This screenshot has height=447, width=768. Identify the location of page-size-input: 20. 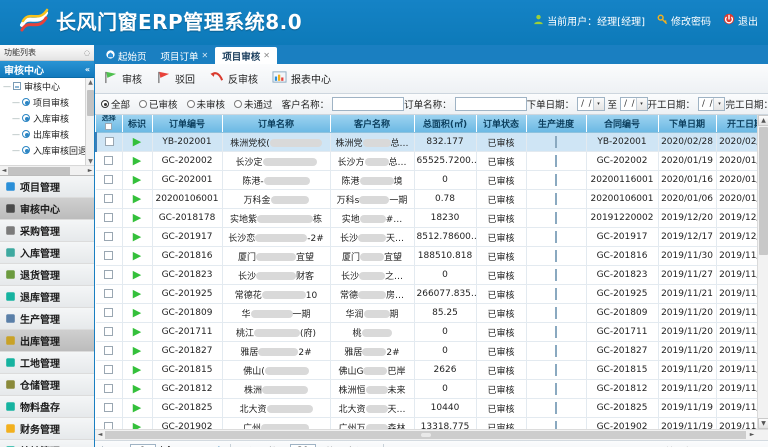
(302, 445).